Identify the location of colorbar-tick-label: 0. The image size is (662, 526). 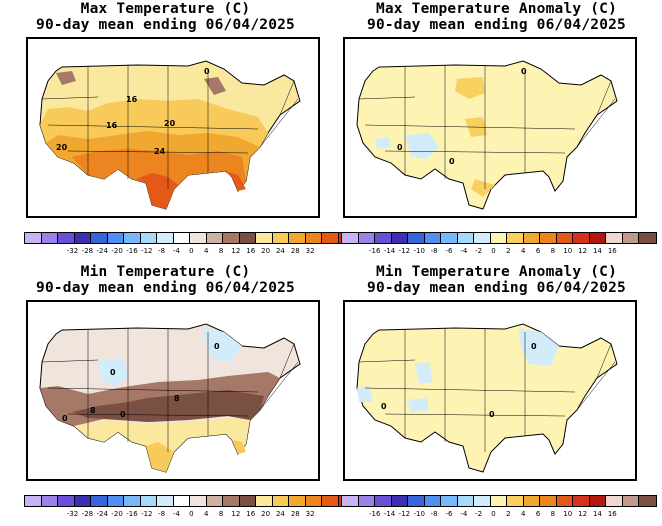
(191, 514).